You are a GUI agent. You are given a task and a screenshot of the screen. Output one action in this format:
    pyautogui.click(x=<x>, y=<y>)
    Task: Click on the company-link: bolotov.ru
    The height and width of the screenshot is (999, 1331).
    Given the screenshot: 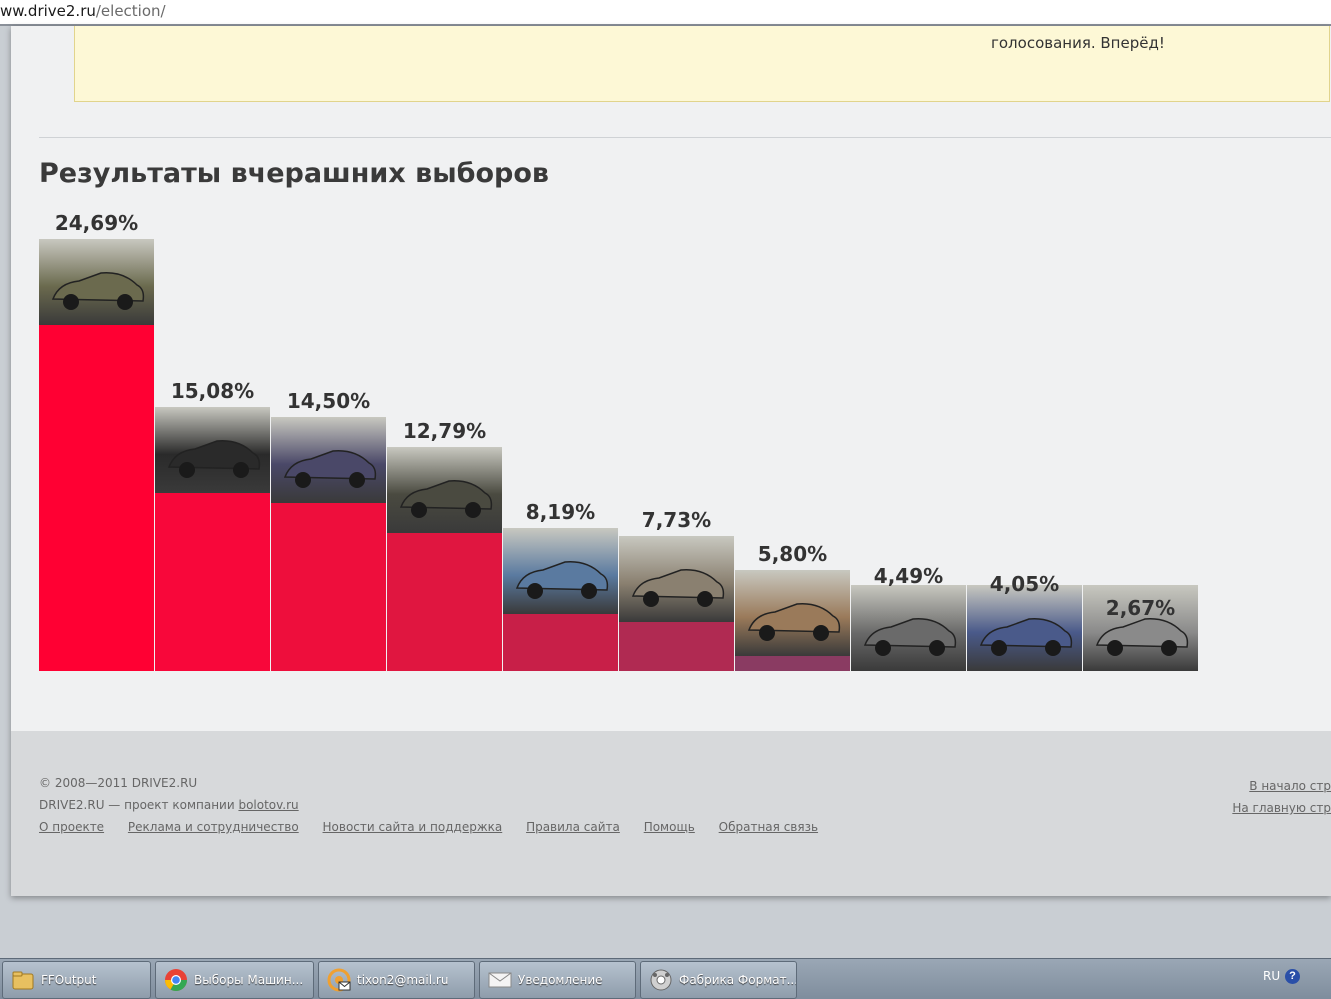 What is the action you would take?
    pyautogui.click(x=268, y=805)
    